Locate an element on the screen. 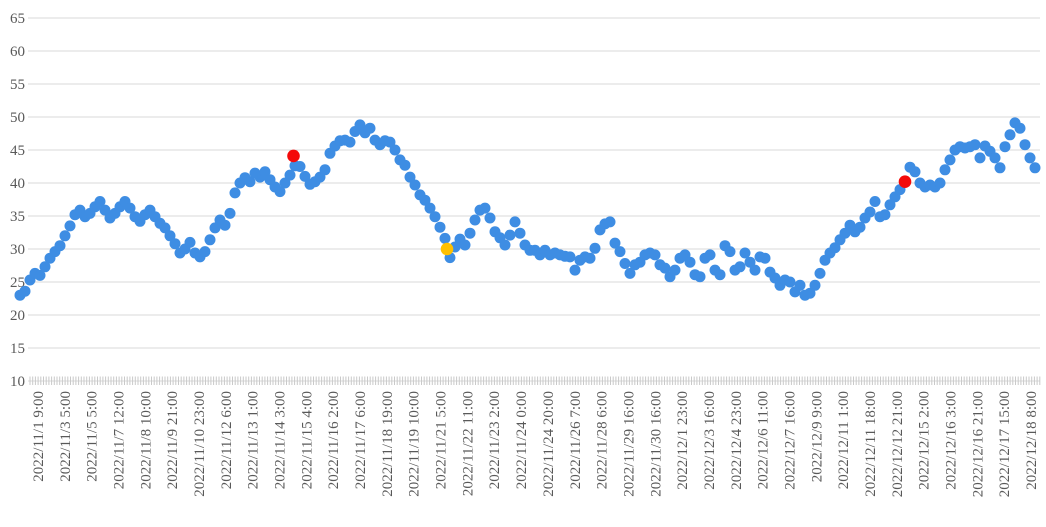 The height and width of the screenshot is (527, 1046). x-tick-label: 2022/12/4 23:00 is located at coordinates (737, 440).